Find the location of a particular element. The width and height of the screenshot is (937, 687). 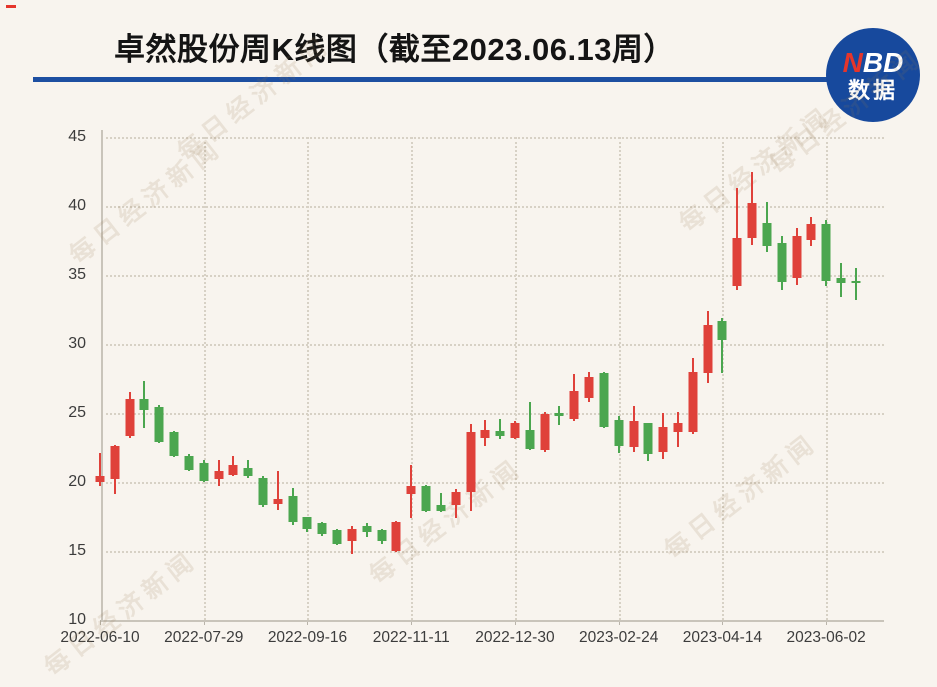

corner-red-dash is located at coordinates (11, 6).